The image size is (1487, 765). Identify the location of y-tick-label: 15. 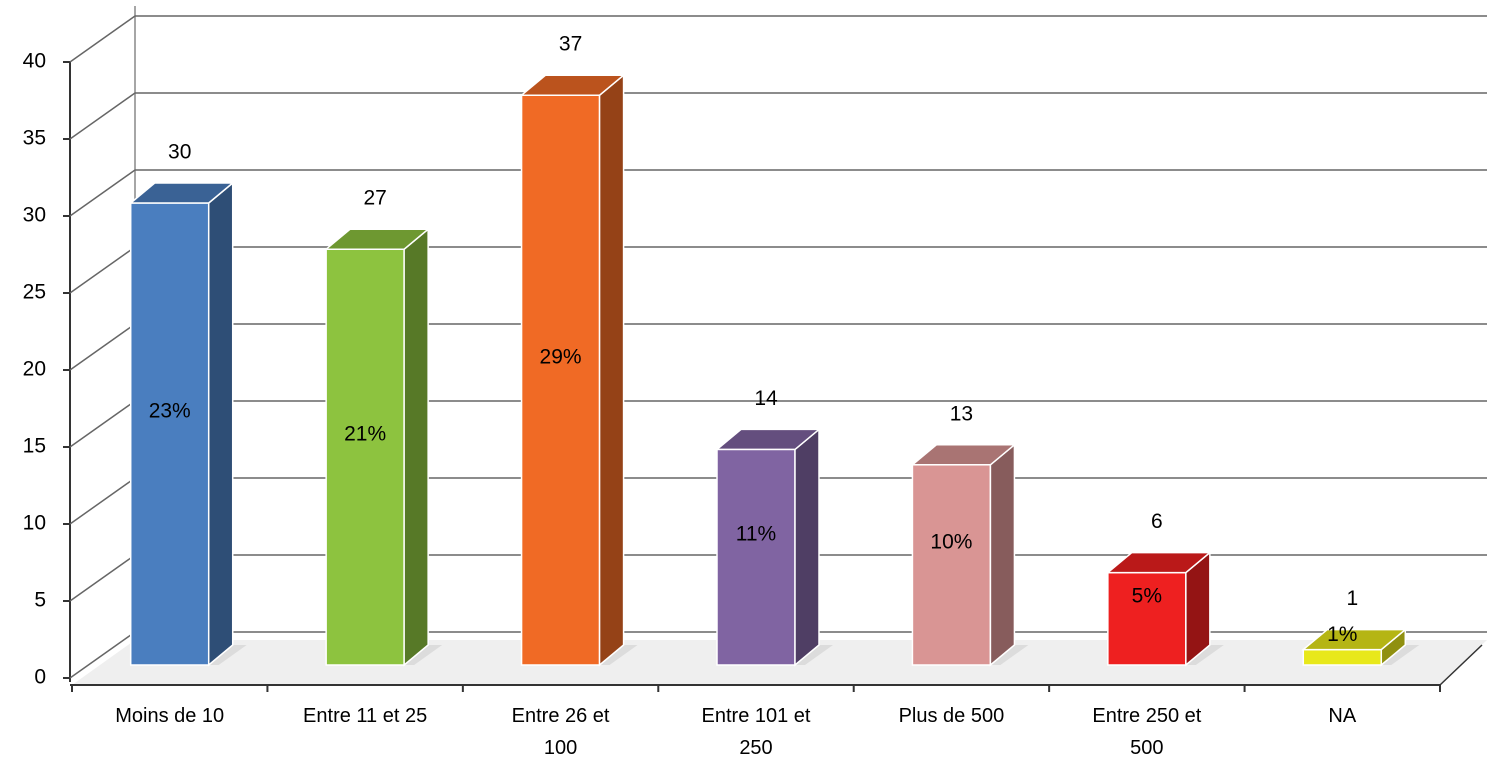
(34, 446).